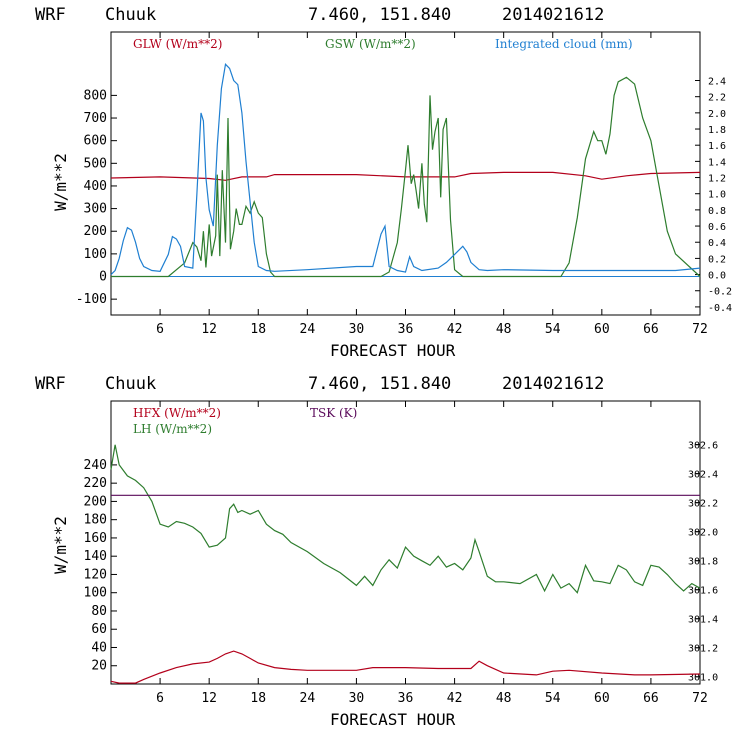  What do you see at coordinates (95, 465) in the screenshot?
I see `y-tick-label: 240` at bounding box center [95, 465].